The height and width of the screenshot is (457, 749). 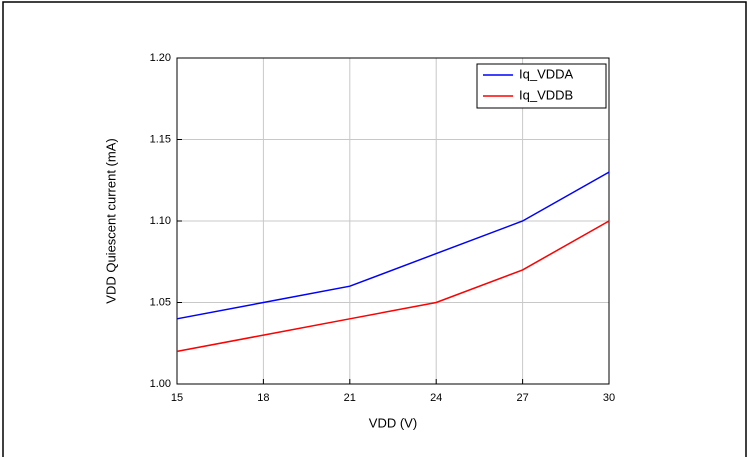 What do you see at coordinates (522, 398) in the screenshot?
I see `x-tick-label: 27` at bounding box center [522, 398].